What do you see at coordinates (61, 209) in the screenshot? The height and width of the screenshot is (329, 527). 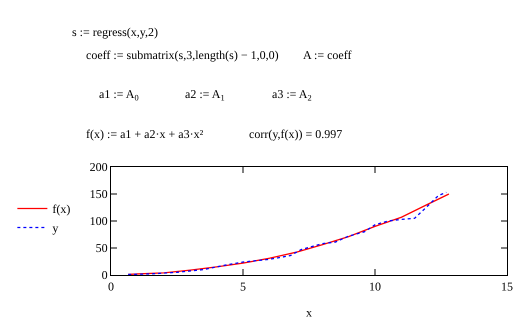 I see `legend-label: f(x)` at bounding box center [61, 209].